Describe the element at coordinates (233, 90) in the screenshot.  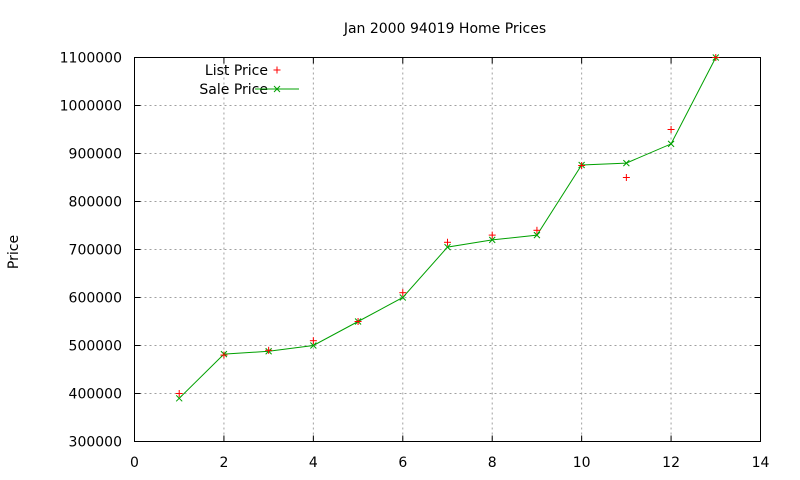
I see `legend-label-sale-price: Sale Price` at that location.